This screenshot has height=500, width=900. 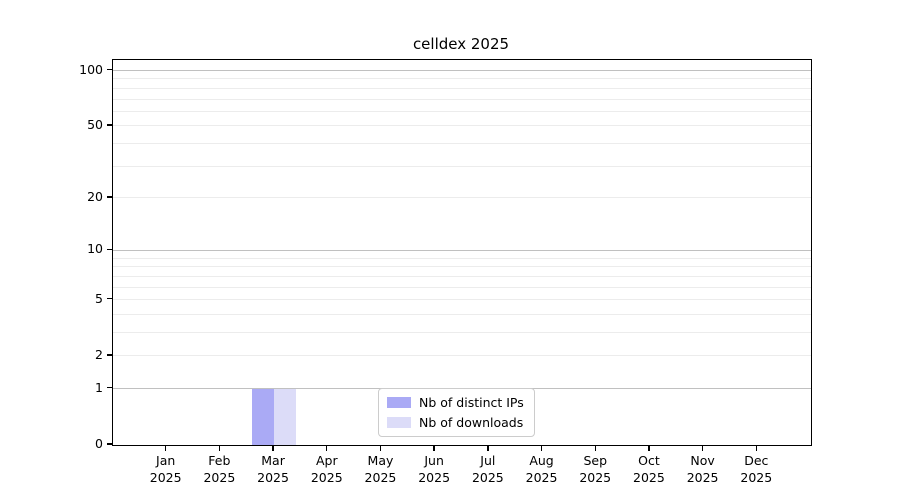 What do you see at coordinates (99, 387) in the screenshot?
I see `y-tick-label: 1` at bounding box center [99, 387].